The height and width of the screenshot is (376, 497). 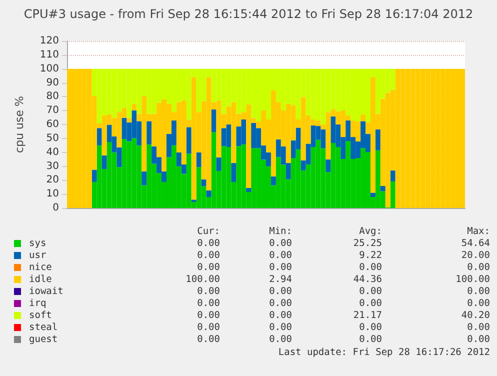 What do you see at coordinates (475, 256) in the screenshot?
I see `text: 20.00` at bounding box center [475, 256].